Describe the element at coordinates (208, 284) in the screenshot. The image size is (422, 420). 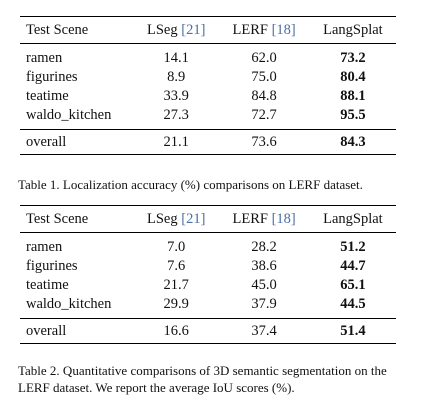
I see `table-row: teatime 21.7 45.0 65.1` at that location.